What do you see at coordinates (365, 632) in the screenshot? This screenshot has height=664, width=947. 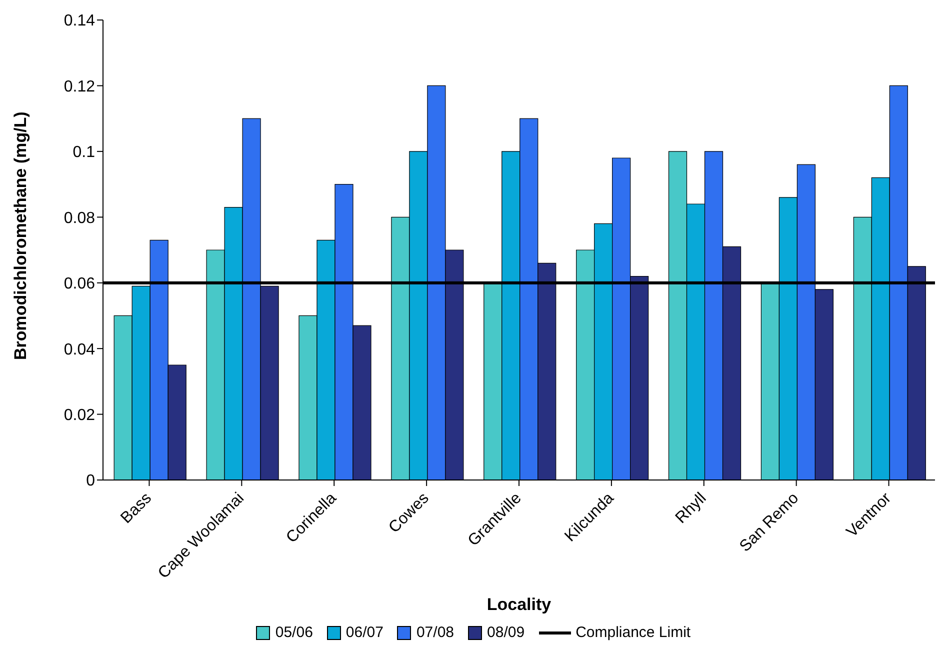 I see `legend-label: 06/07` at bounding box center [365, 632].